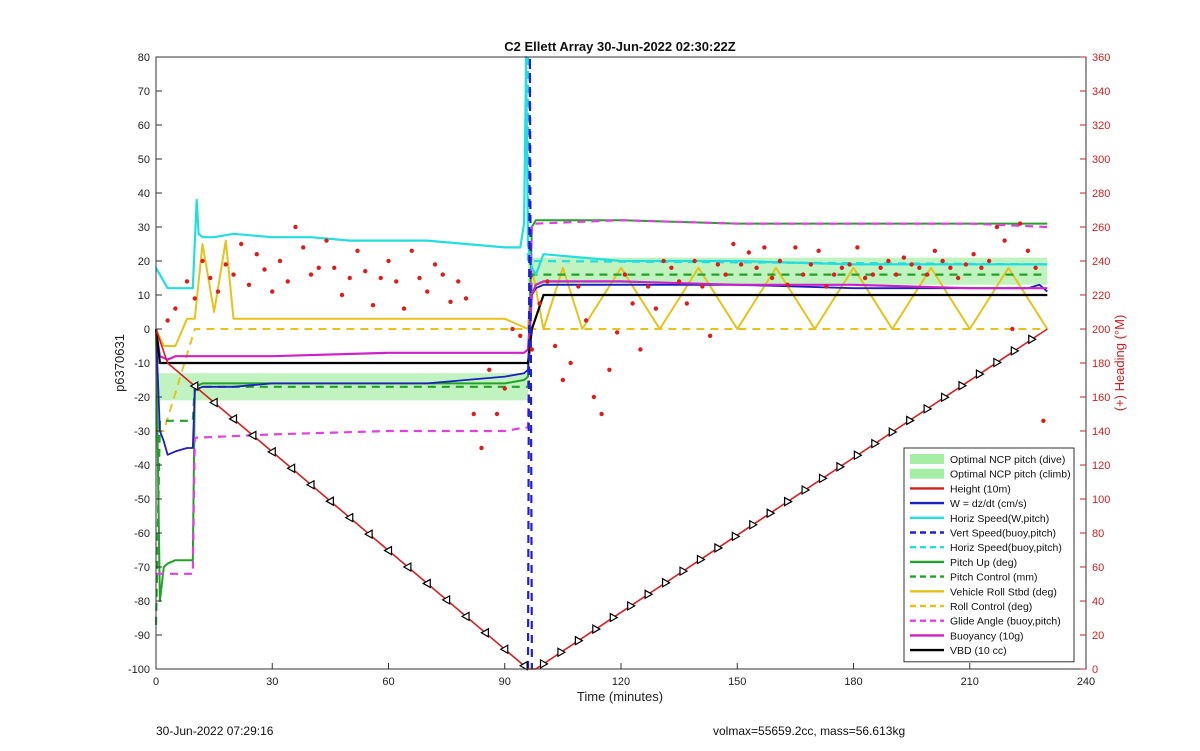  What do you see at coordinates (142, 500) in the screenshot?
I see `y-tick-label: -50` at bounding box center [142, 500].